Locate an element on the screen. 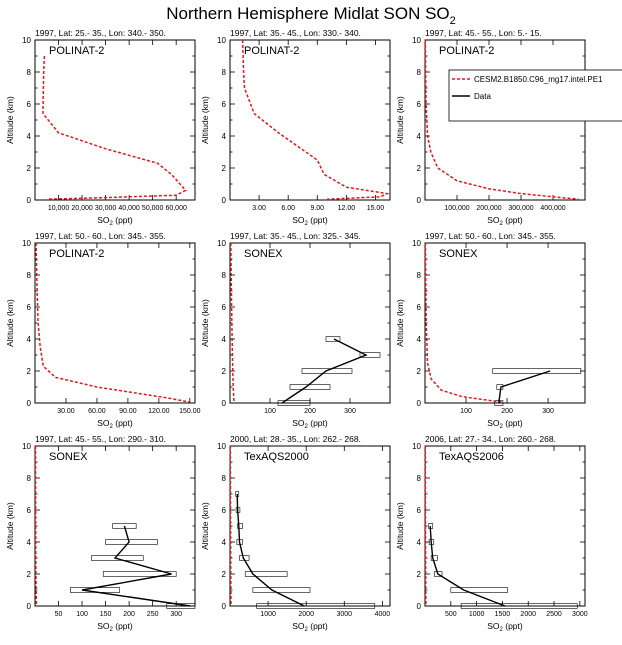 The height and width of the screenshot is (645, 622). panel-subtitle: 1997, Lat: 45.- 55., Lon: 290.- 310. is located at coordinates (100, 439).